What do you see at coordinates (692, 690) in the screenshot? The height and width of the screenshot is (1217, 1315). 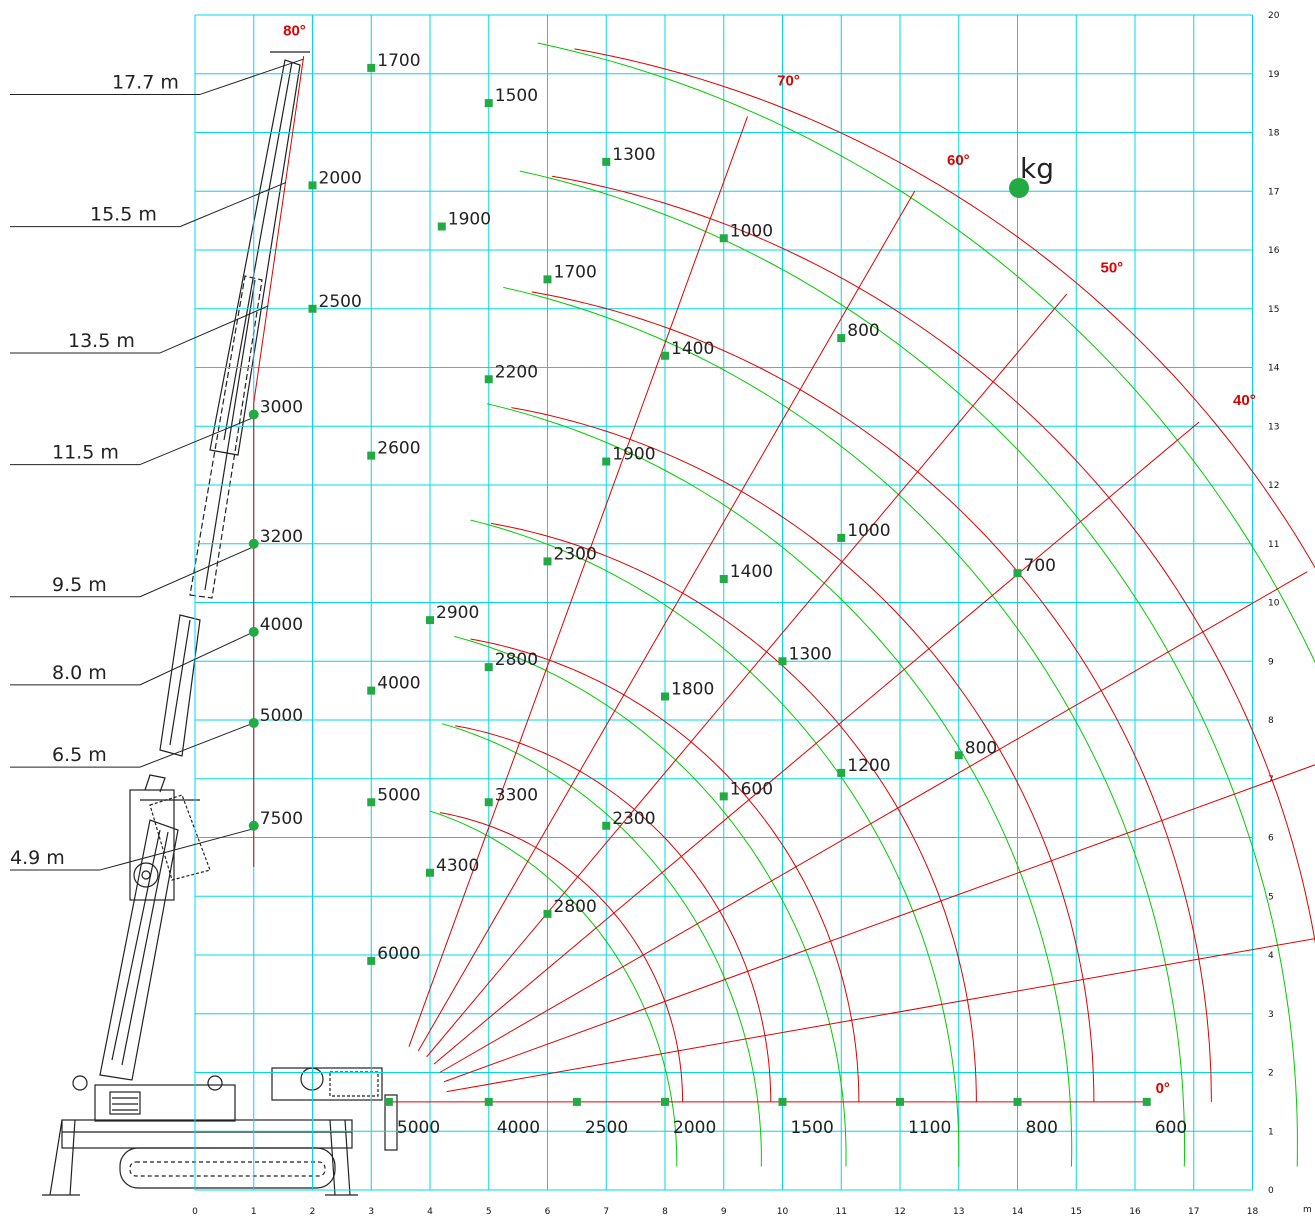 I see `load-value-label: 1800` at bounding box center [692, 690].